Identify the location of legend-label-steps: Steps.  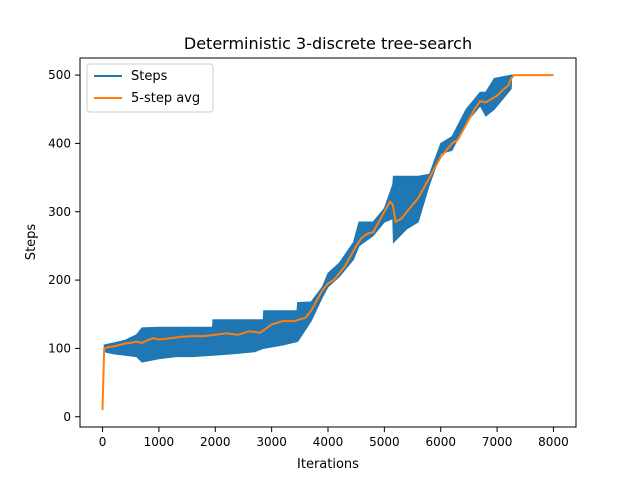
(149, 76).